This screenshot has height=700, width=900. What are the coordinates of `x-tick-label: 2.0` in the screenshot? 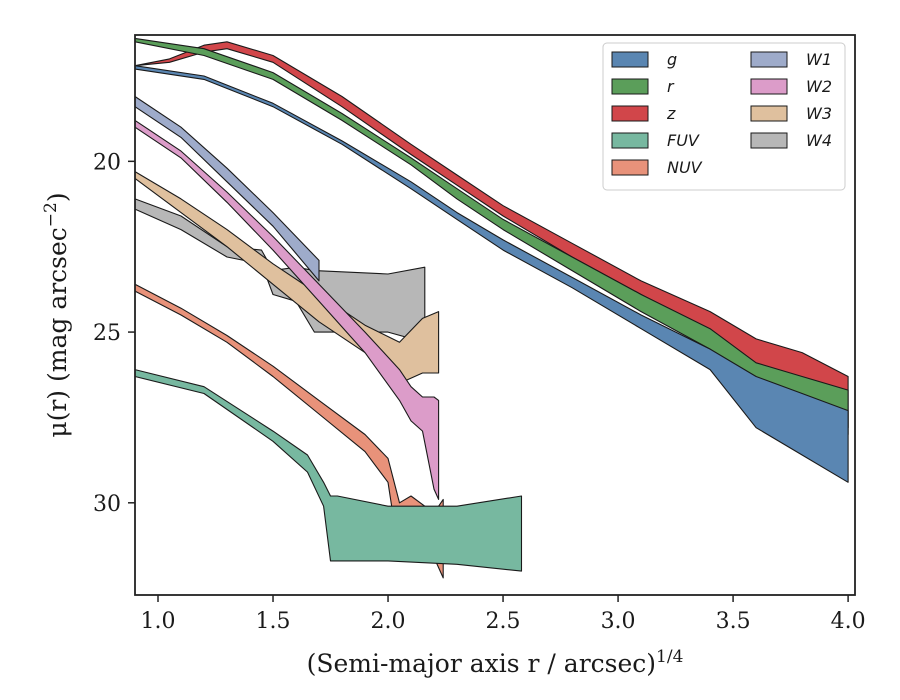 It's located at (388, 621).